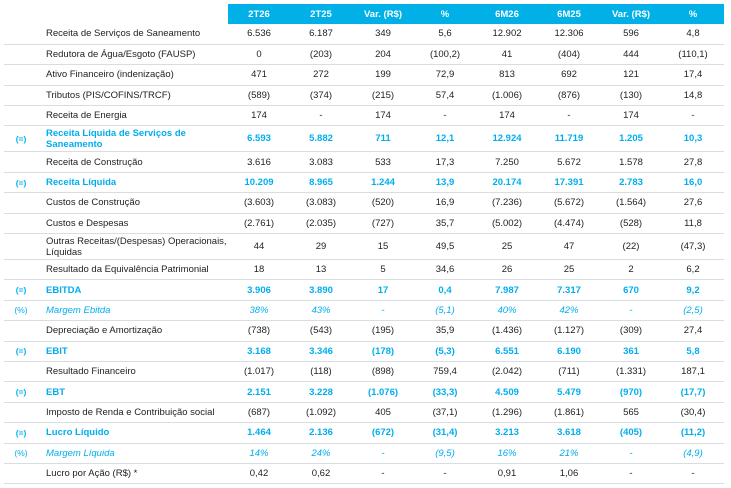 The image size is (731, 488). Describe the element at coordinates (569, 290) in the screenshot. I see `row-value: 7.317` at that location.